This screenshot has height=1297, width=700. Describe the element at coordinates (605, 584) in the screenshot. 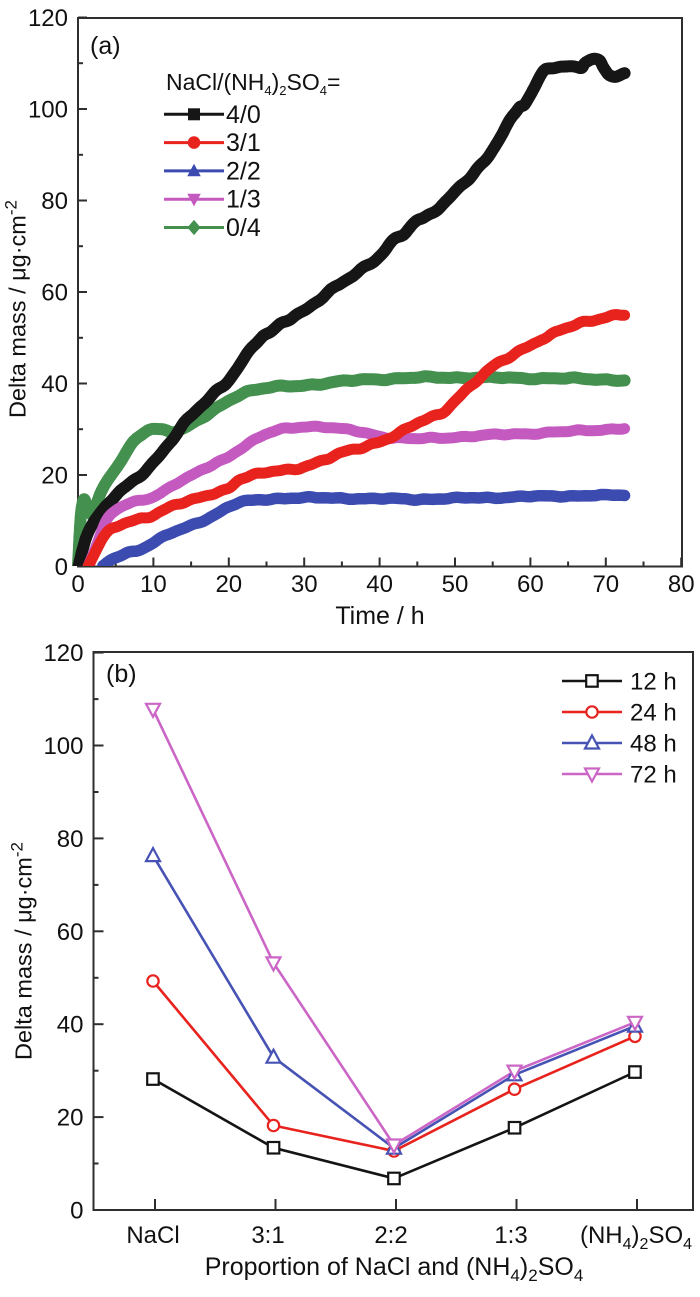

I see `svg-text: 70` at that location.